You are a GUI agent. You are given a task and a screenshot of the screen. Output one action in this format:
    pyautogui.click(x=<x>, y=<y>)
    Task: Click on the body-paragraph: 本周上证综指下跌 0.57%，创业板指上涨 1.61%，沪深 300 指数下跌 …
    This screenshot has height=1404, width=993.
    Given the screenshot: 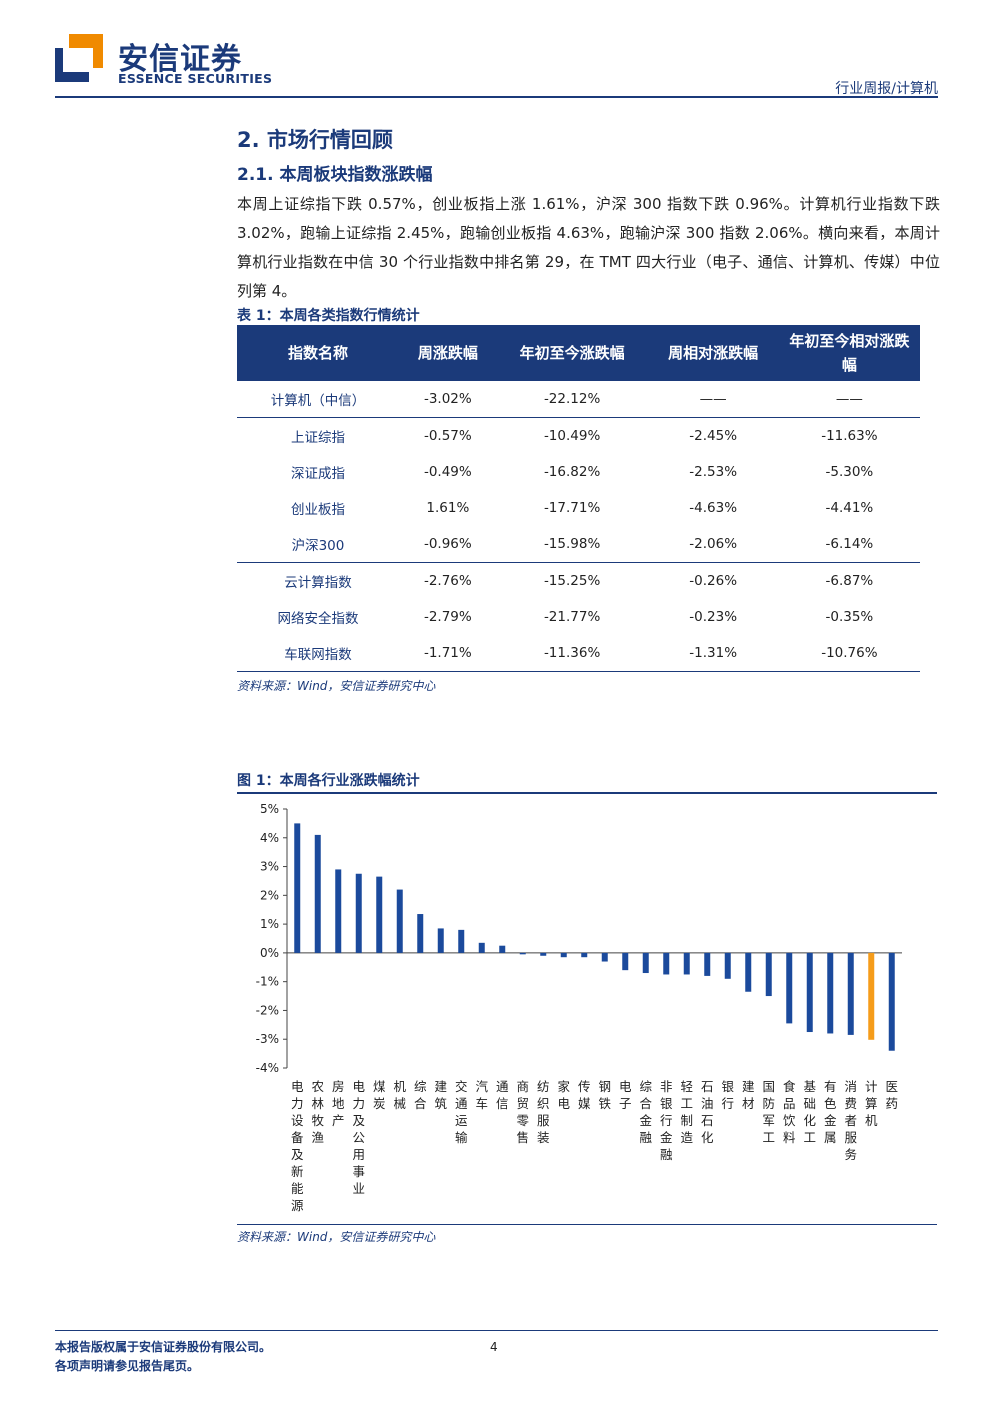 What is the action you would take?
    pyautogui.click(x=588, y=247)
    